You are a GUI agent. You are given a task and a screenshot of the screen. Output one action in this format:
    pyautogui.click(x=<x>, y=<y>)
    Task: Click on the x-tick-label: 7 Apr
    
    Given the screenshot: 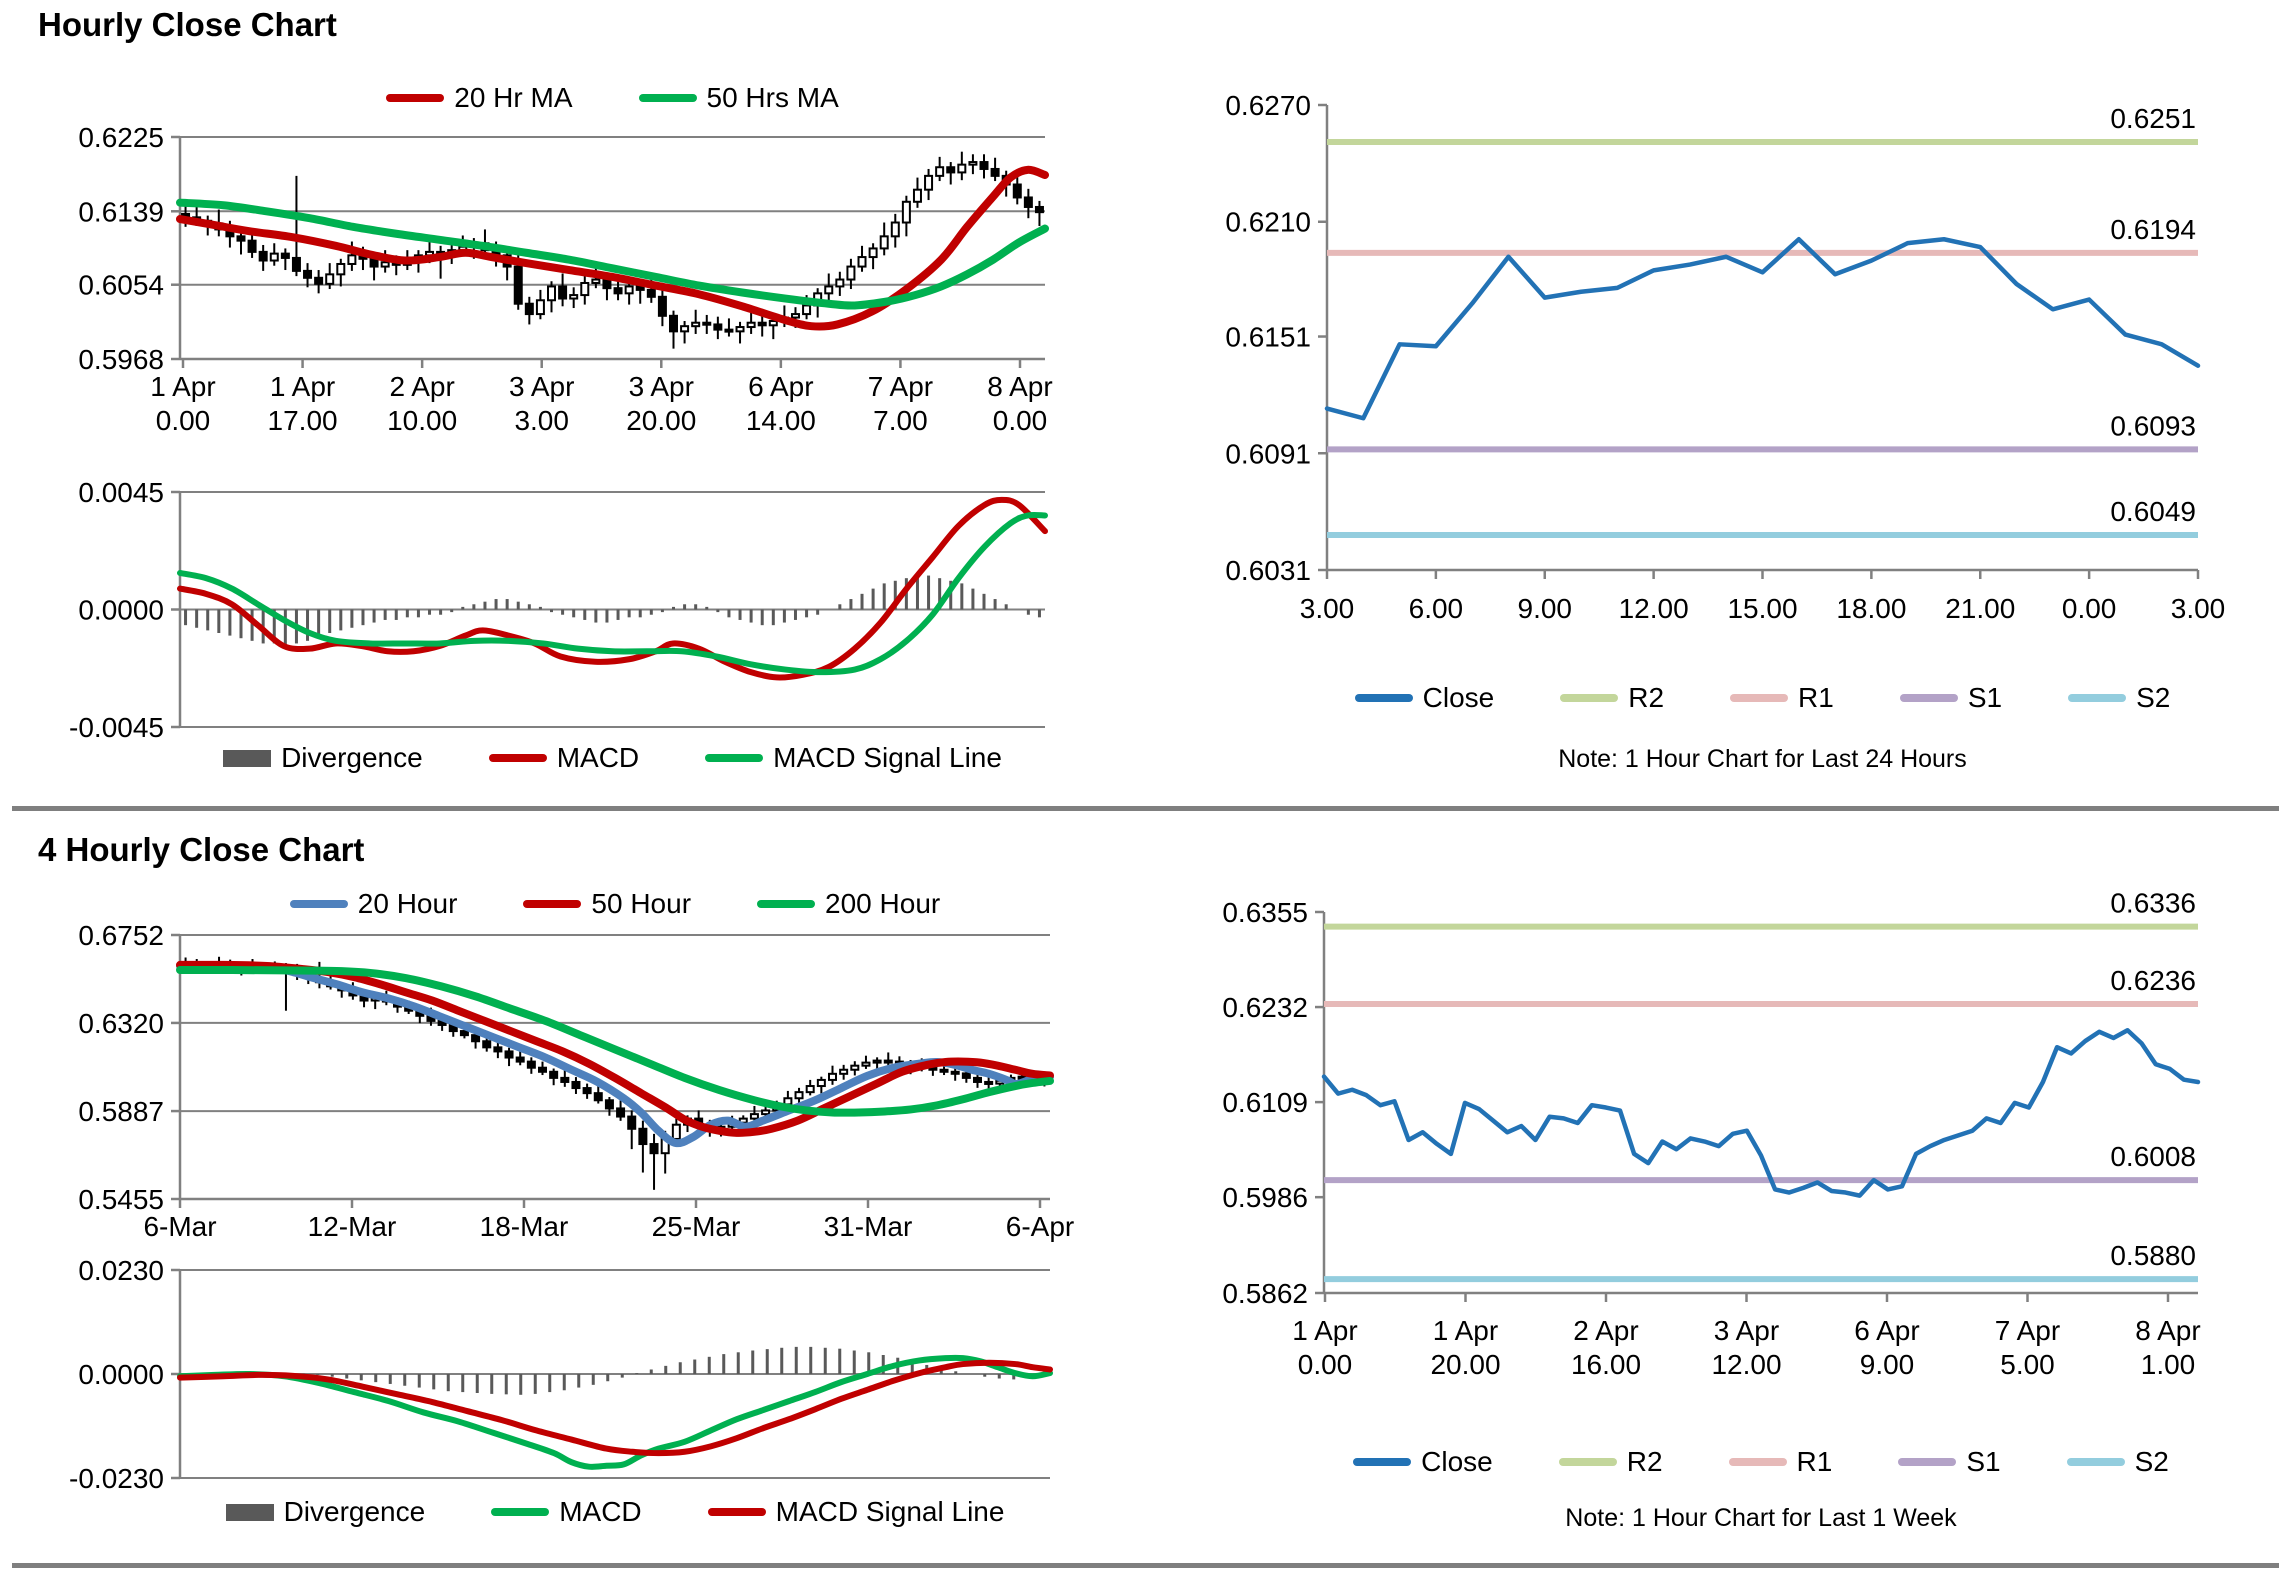 What is the action you would take?
    pyautogui.click(x=900, y=386)
    